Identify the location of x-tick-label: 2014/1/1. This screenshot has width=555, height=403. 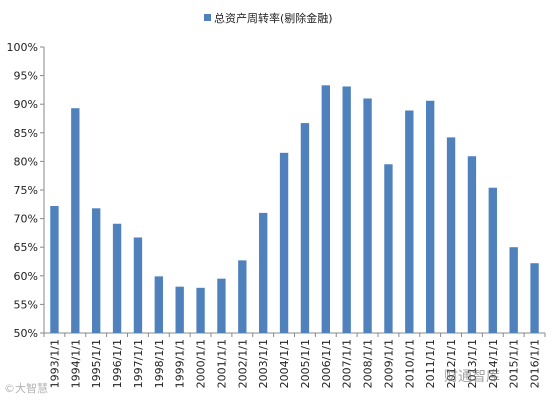
(493, 363).